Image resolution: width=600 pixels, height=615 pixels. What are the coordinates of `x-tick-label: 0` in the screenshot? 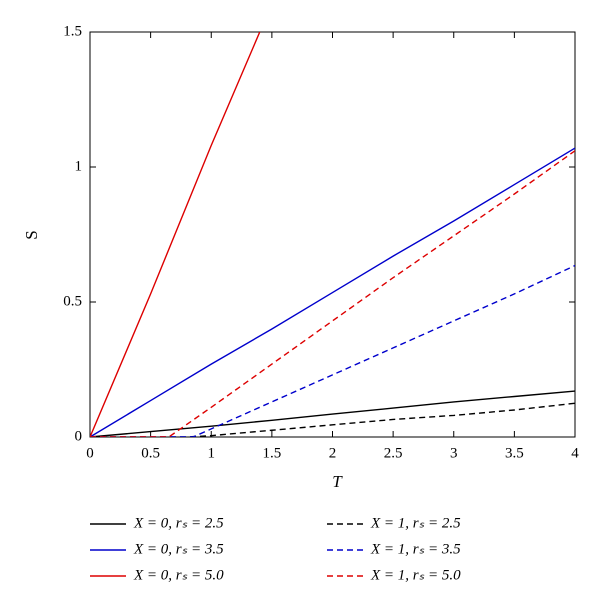 It's located at (90, 453).